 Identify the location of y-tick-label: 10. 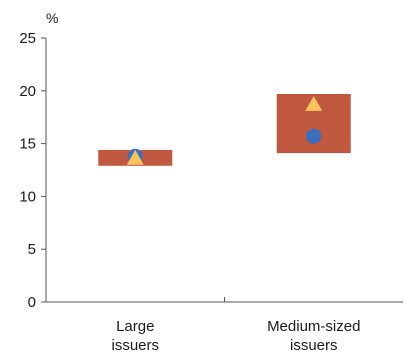
(27, 196).